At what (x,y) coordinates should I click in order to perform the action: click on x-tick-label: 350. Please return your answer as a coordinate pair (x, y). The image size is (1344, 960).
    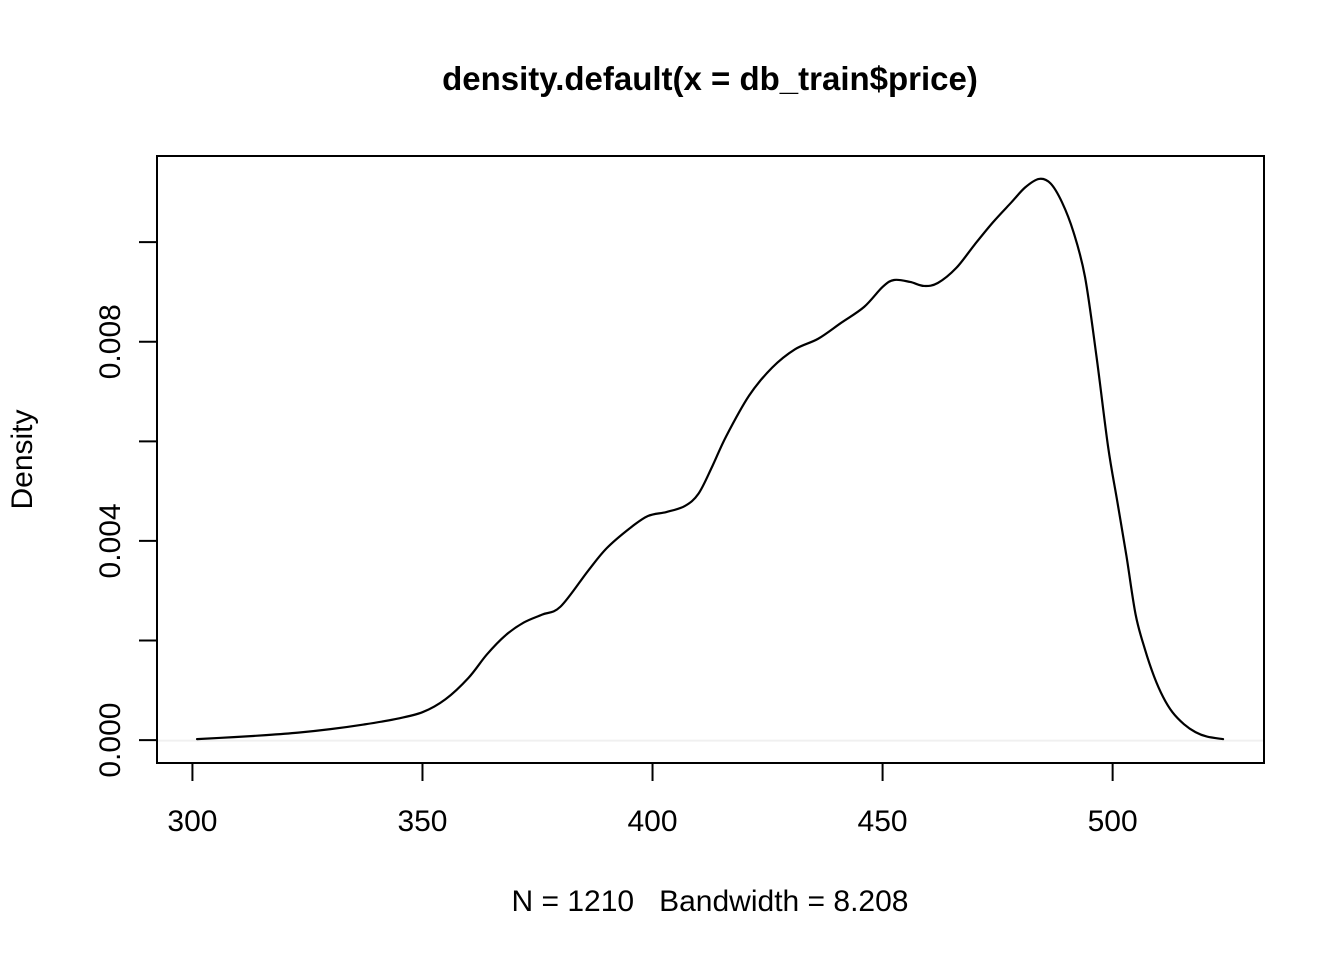
    Looking at the image, I should click on (422, 821).